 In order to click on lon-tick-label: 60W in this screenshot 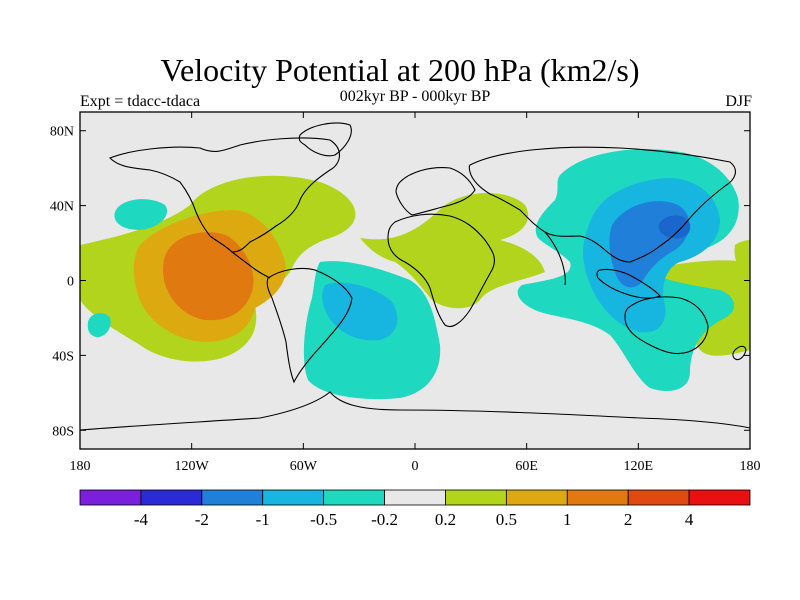, I will do `click(304, 466)`.